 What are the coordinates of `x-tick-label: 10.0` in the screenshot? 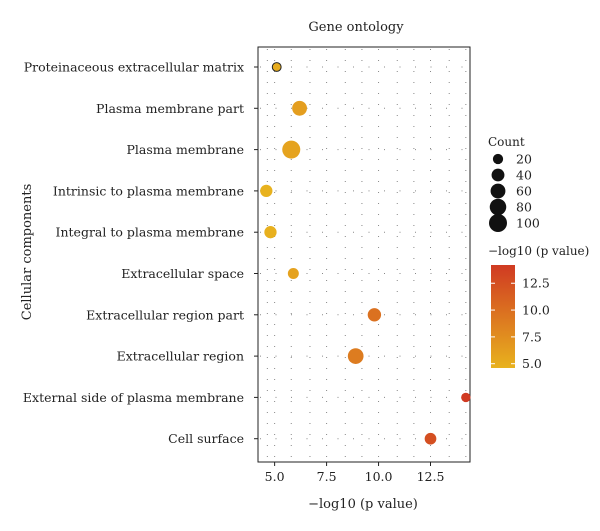 It's located at (379, 476).